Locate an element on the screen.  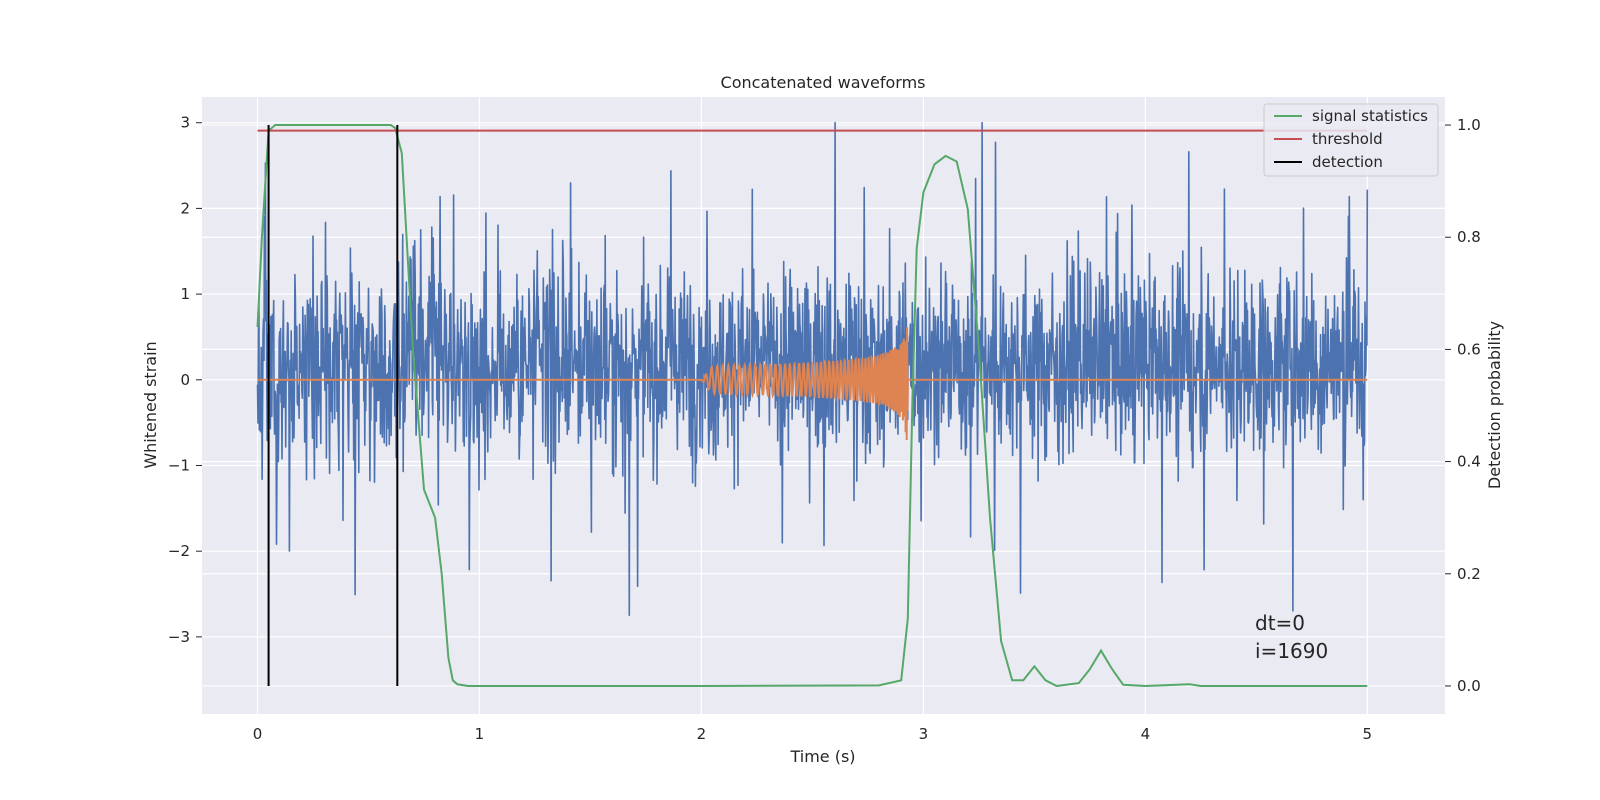
x-tick-label: 1 is located at coordinates (480, 734).